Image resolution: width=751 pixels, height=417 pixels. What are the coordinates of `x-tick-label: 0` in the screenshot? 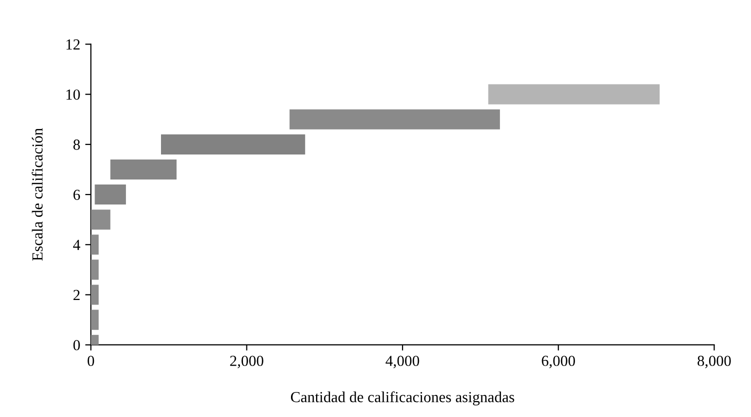 It's located at (91, 361).